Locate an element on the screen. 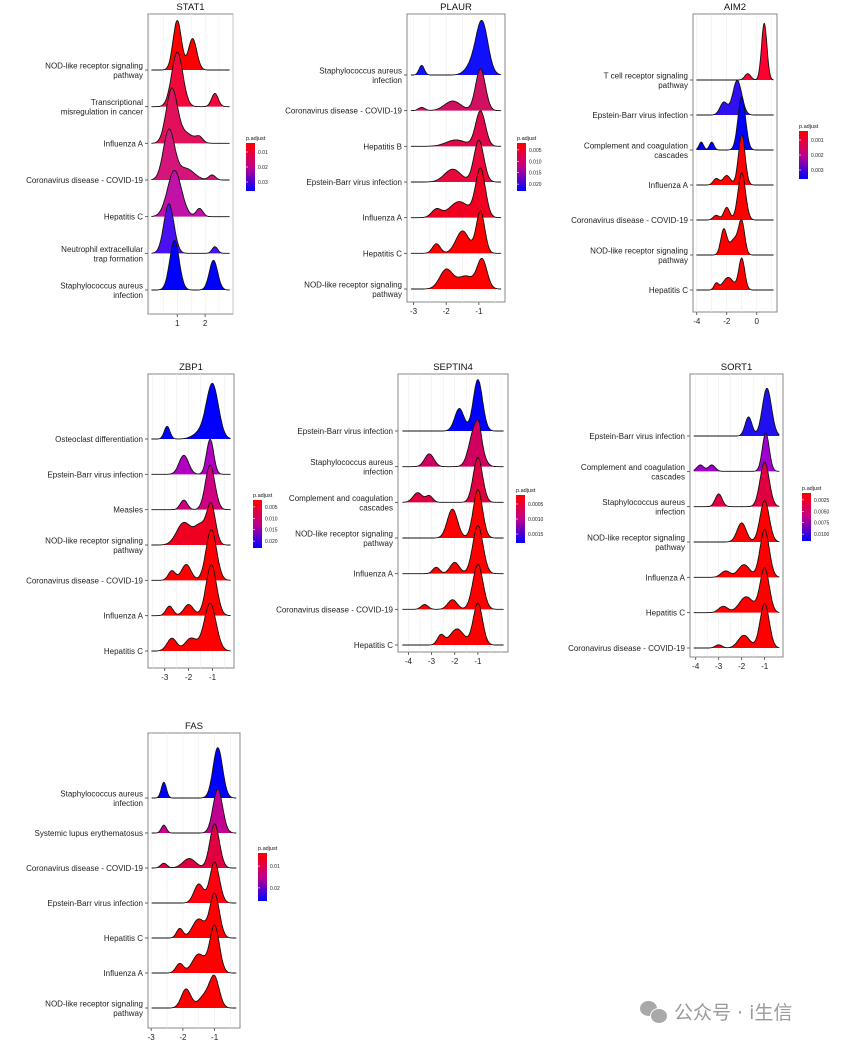  color-legend: p.adjust 0.01 0.02 is located at coordinates (269, 873).